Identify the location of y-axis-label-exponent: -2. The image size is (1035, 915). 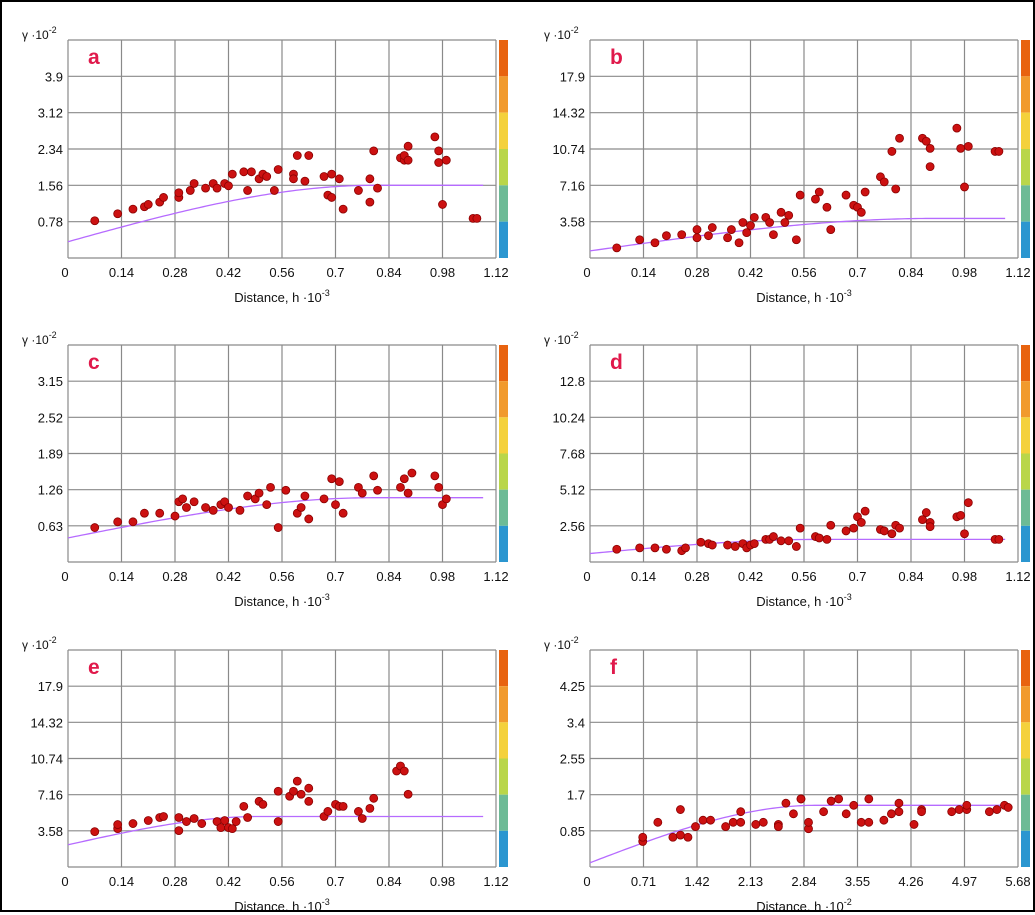
(53, 640).